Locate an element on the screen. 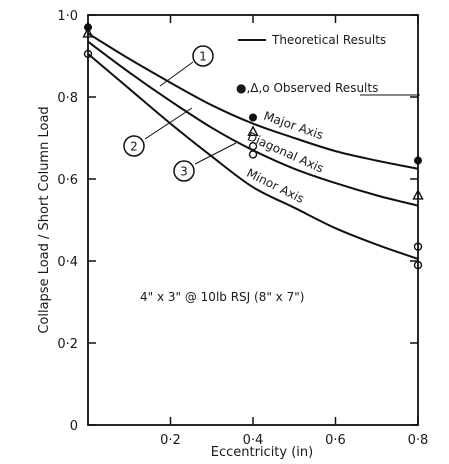  legend-observed-label: ●,Δ,o Observed Results is located at coordinates (307, 88).